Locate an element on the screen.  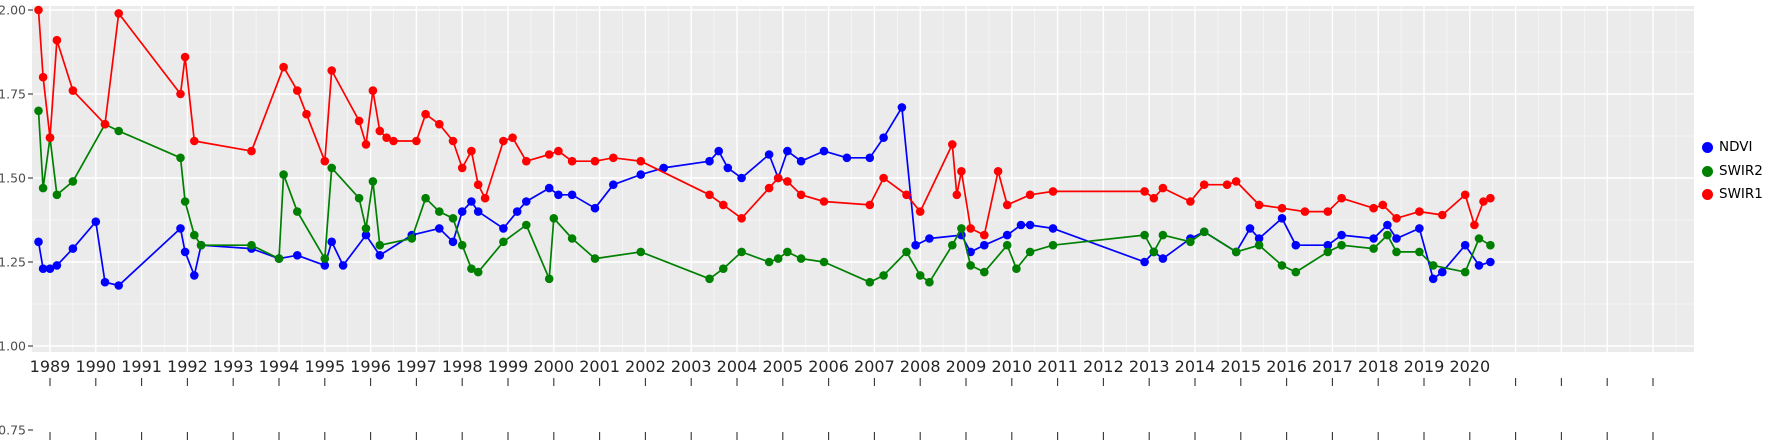
y-tick-label: 1.75 is located at coordinates (13, 94).